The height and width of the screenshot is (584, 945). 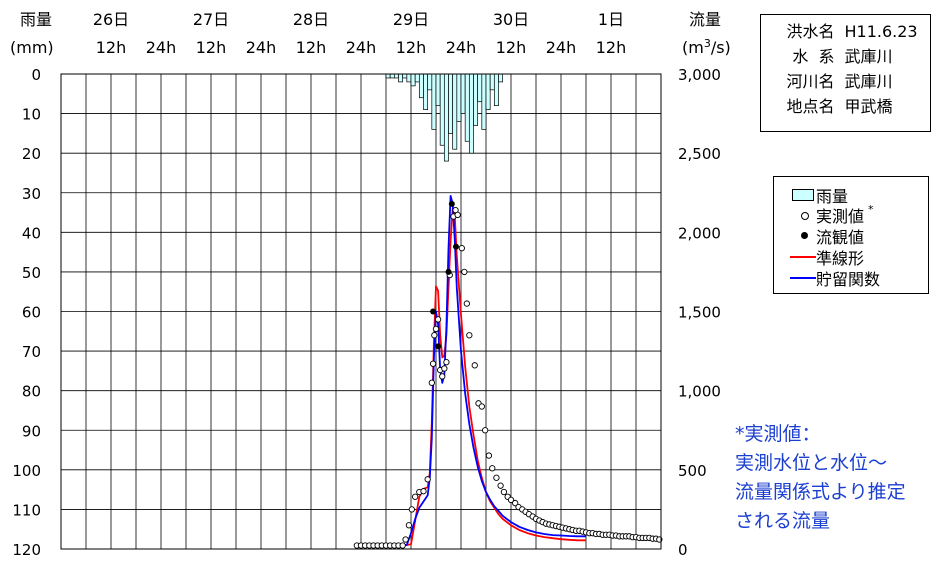 What do you see at coordinates (31, 194) in the screenshot?
I see `left-tick-label: 30` at bounding box center [31, 194].